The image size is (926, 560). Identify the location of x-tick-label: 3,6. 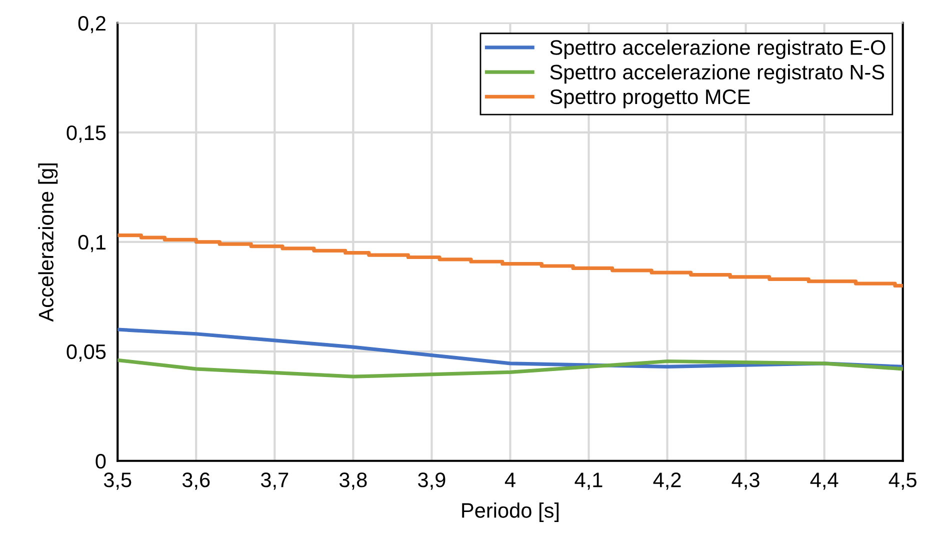
(196, 481).